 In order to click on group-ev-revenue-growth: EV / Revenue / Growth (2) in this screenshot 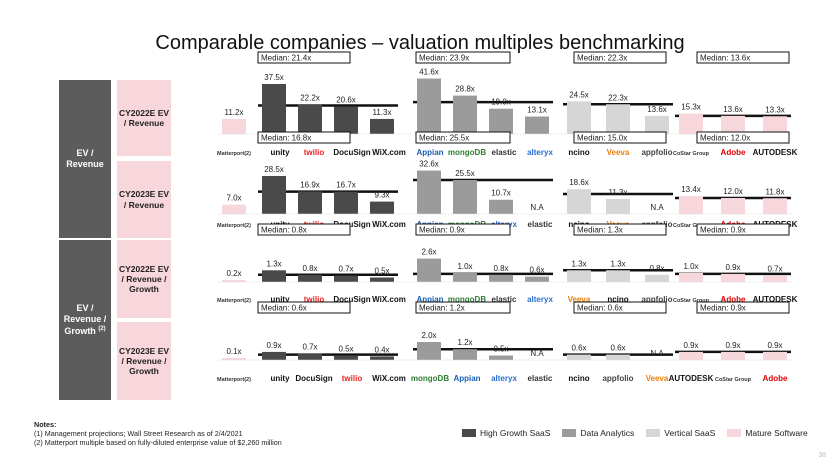, I will do `click(85, 320)`.